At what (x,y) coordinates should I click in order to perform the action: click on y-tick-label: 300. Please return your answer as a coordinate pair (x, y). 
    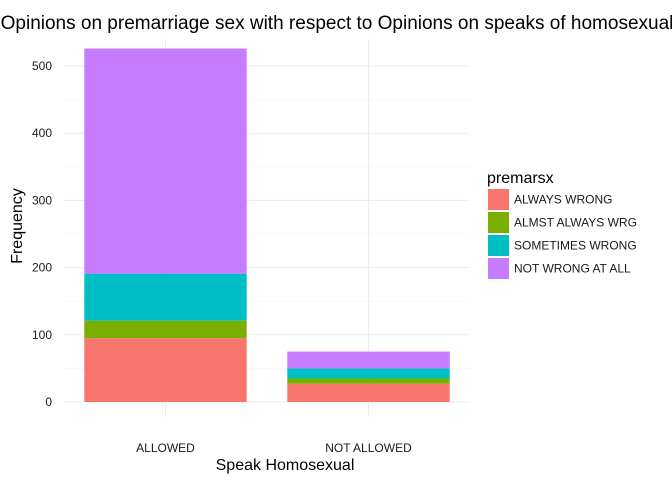
    Looking at the image, I should click on (42, 200).